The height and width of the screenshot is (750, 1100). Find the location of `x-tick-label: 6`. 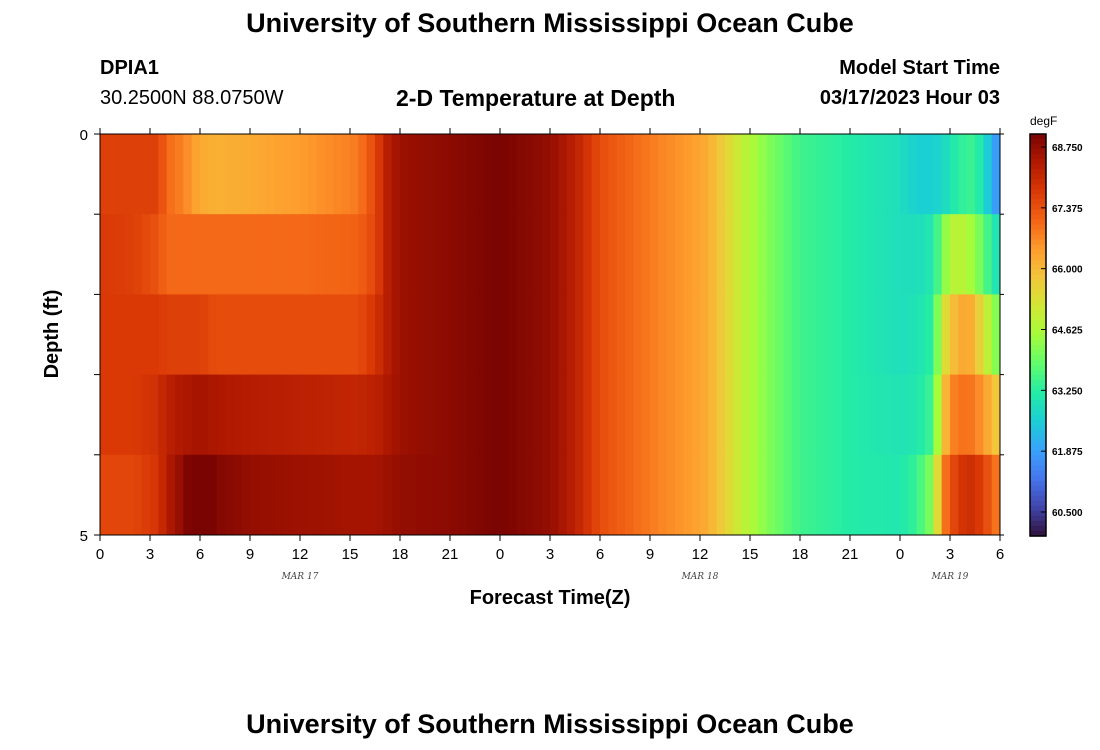

x-tick-label: 6 is located at coordinates (600, 554).